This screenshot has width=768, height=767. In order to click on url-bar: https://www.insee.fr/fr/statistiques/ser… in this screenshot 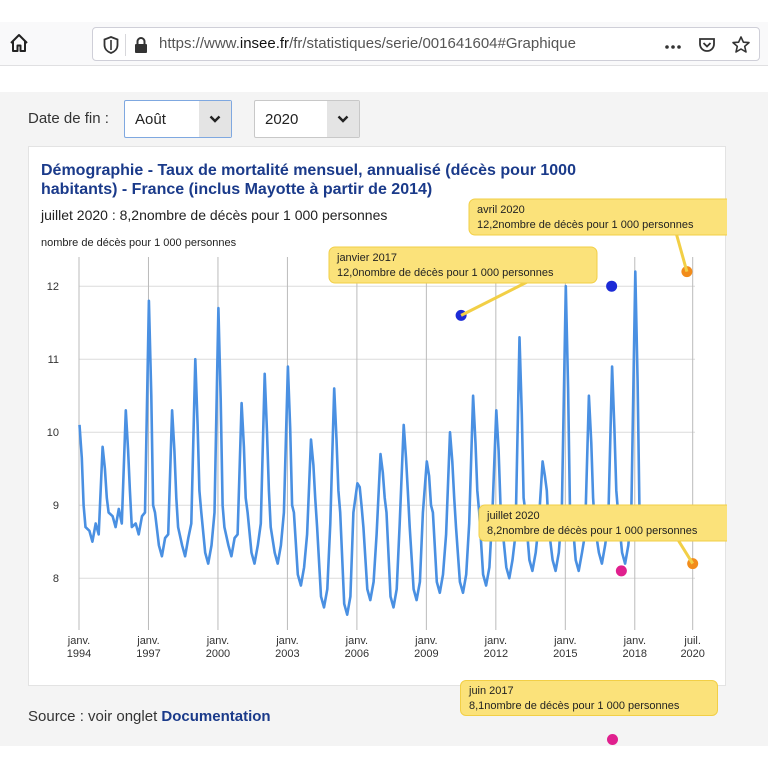, I will do `click(426, 44)`.